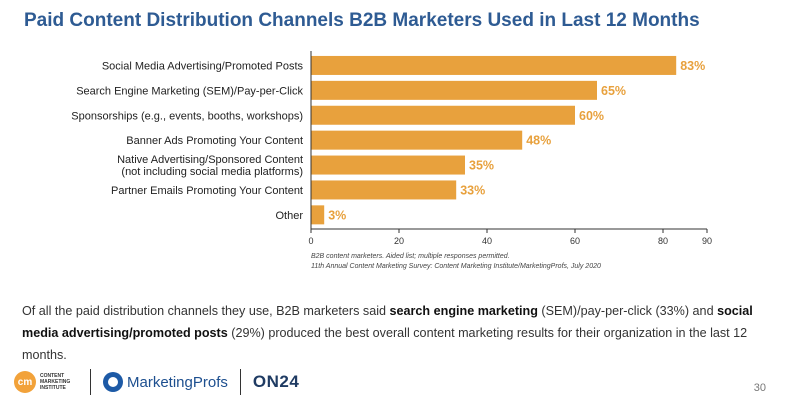  Describe the element at coordinates (481, 166) in the screenshot. I see `value-label: 35%` at that location.